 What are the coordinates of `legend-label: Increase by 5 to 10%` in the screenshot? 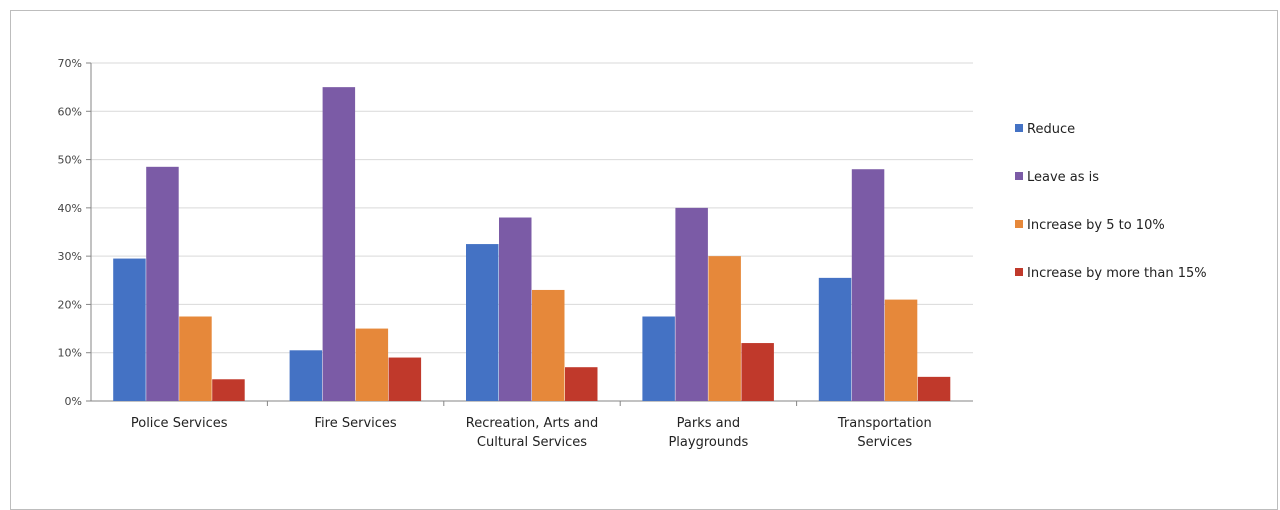 It's located at (1096, 225).